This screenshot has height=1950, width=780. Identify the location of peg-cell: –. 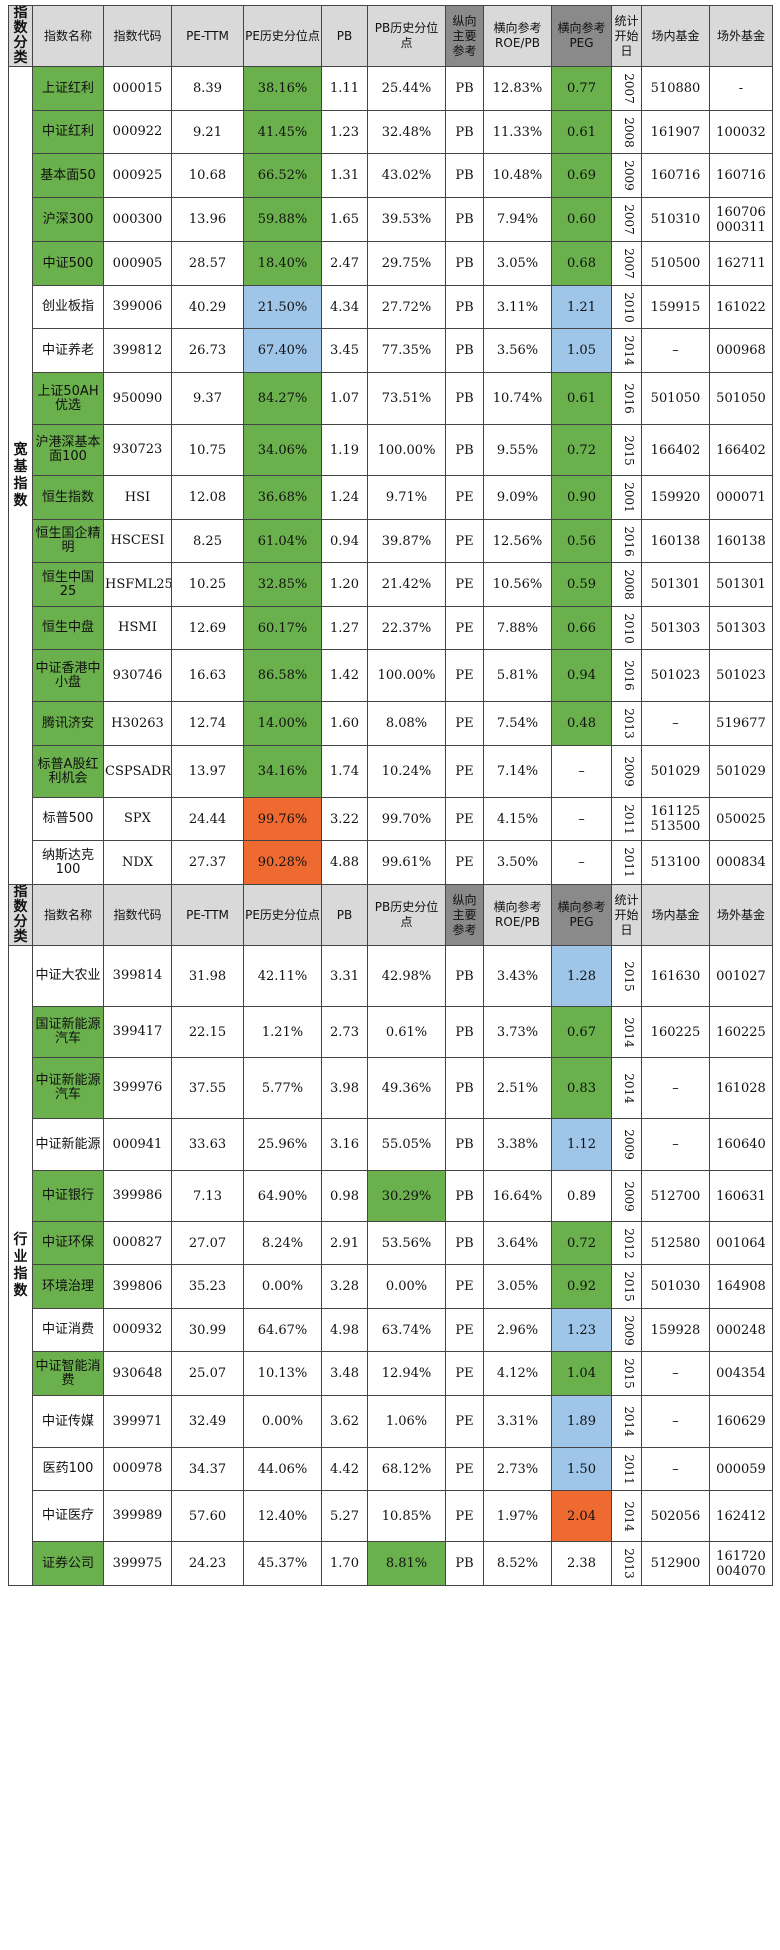
(581, 819).